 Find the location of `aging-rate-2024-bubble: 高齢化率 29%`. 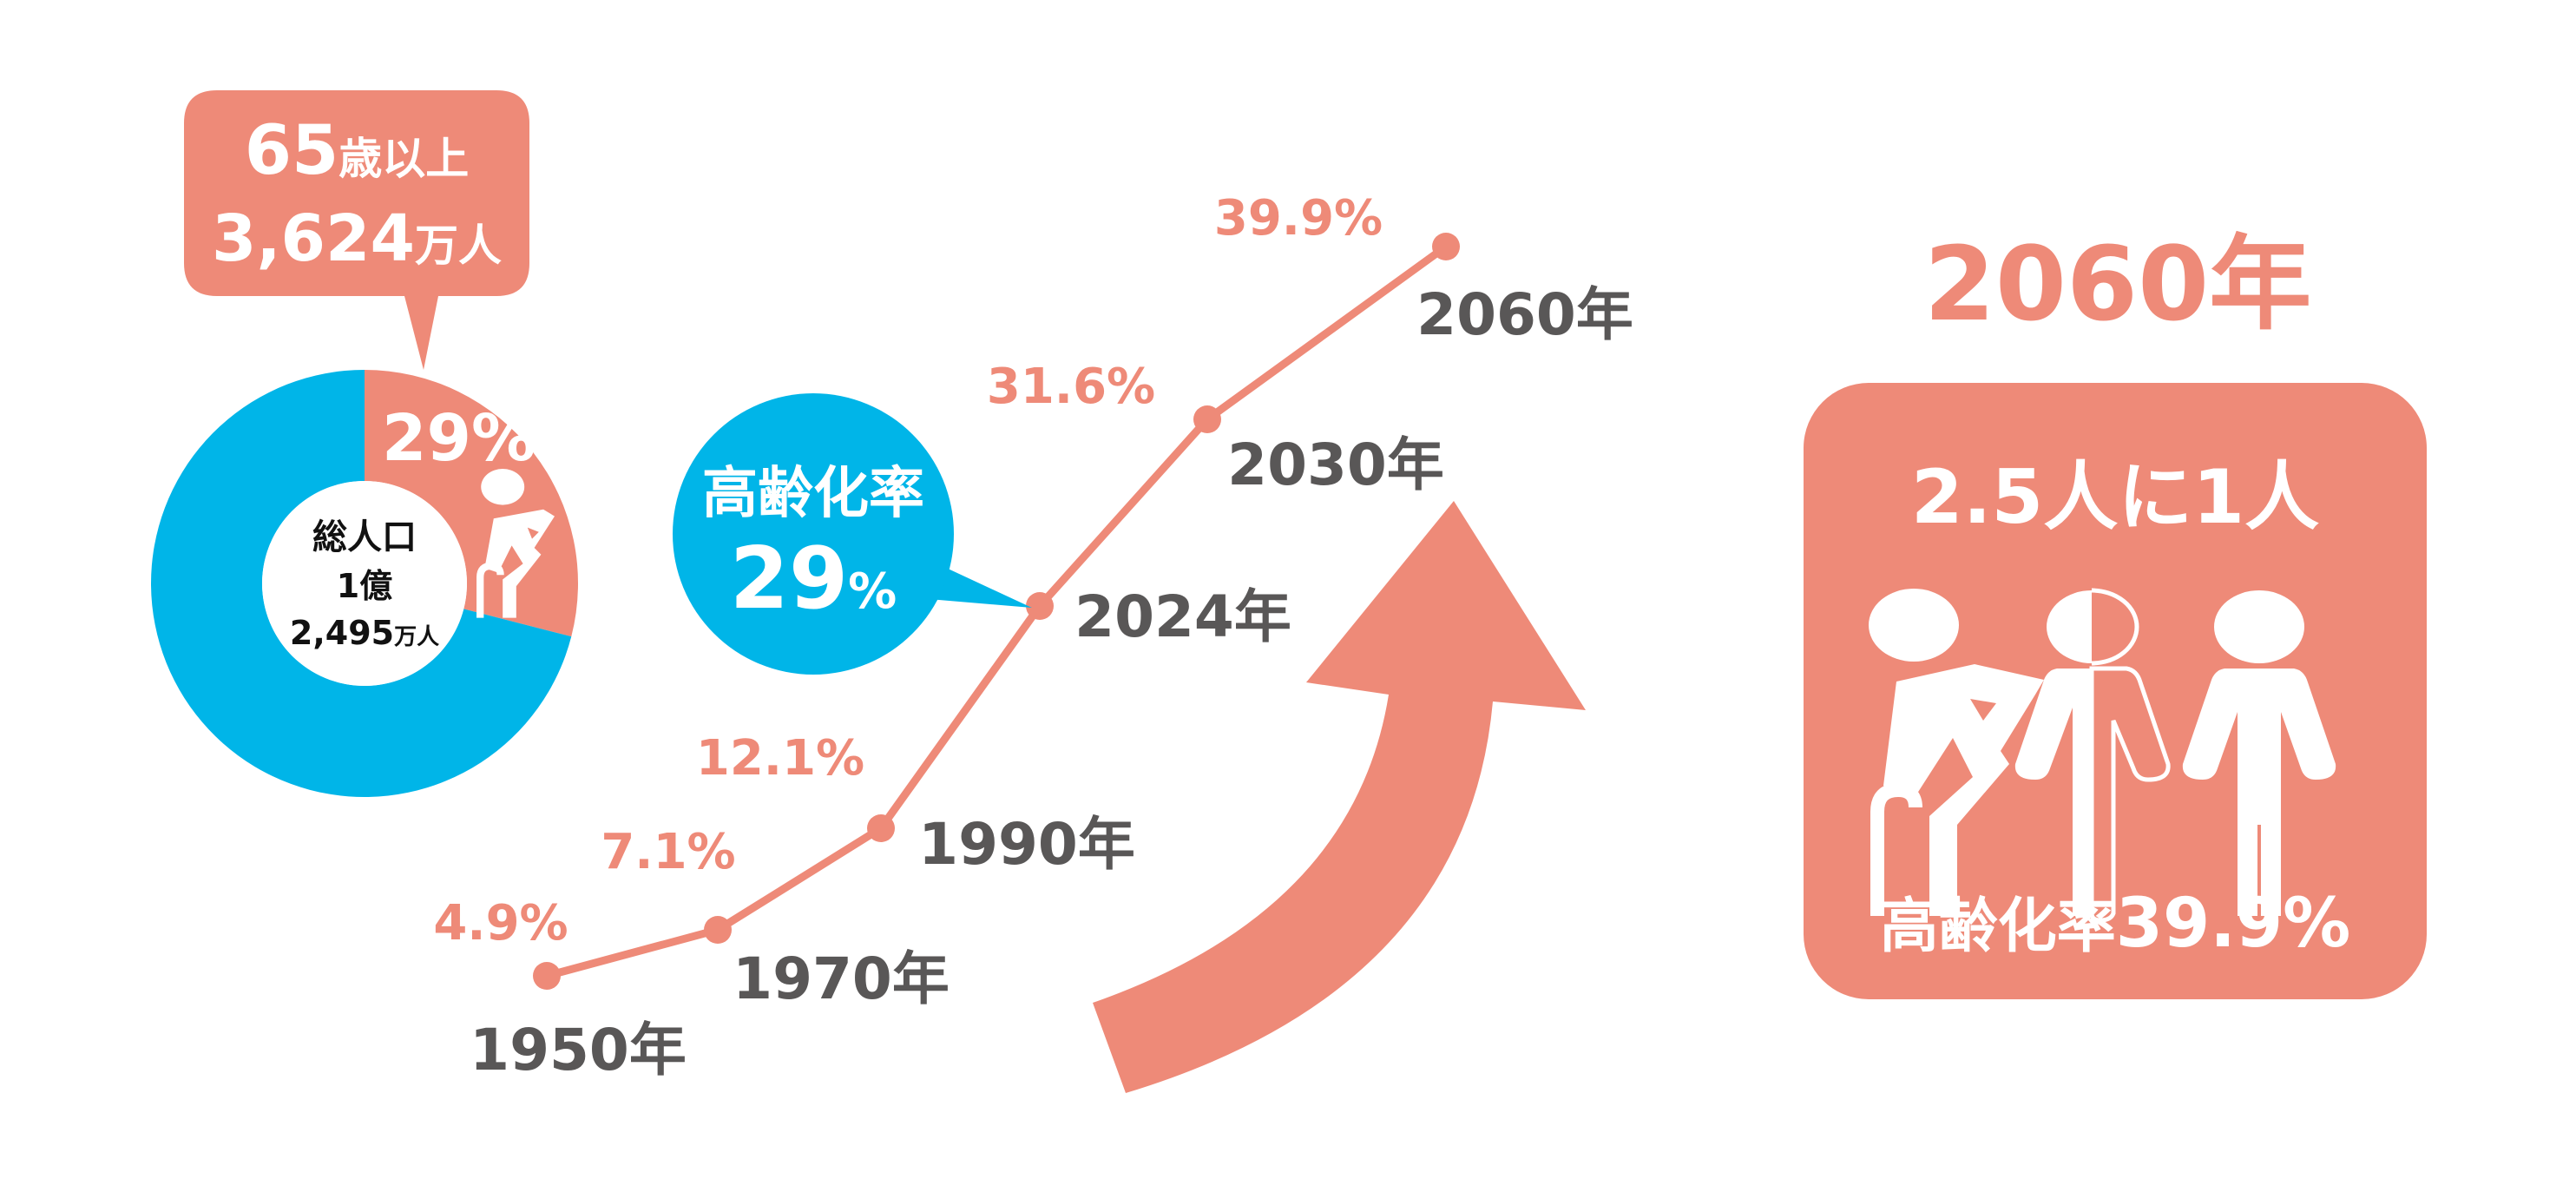

aging-rate-2024-bubble: 高齢化率 29% is located at coordinates (852, 534).